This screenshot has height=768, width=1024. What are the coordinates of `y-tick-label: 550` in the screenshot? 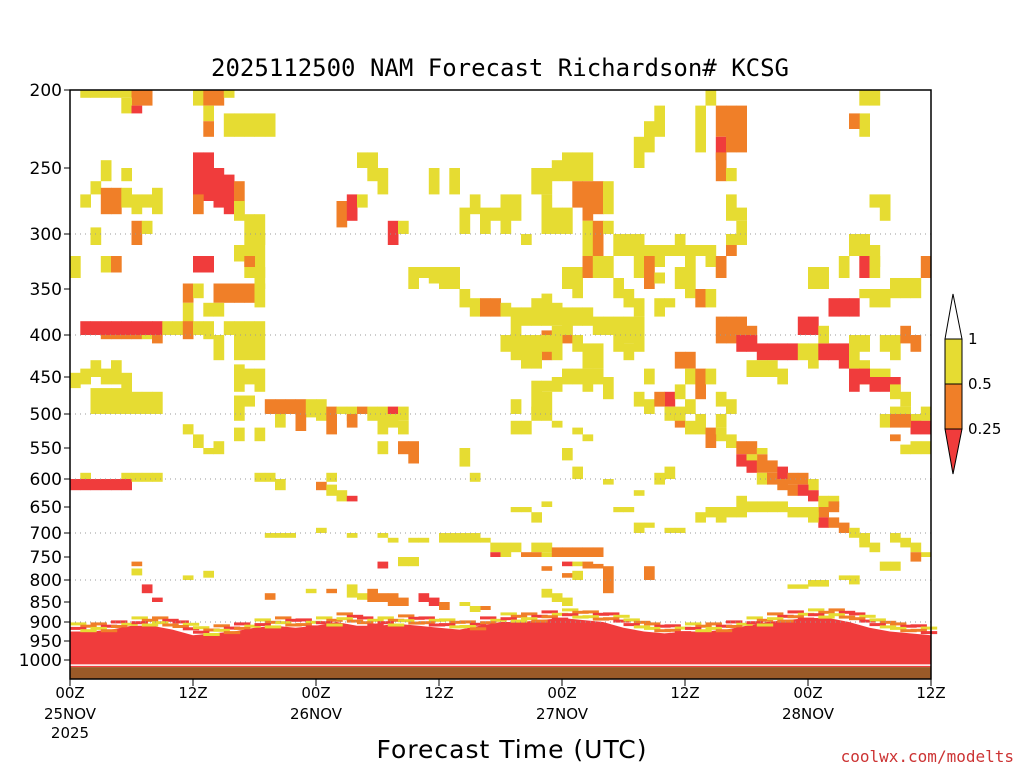 It's located at (46, 449).